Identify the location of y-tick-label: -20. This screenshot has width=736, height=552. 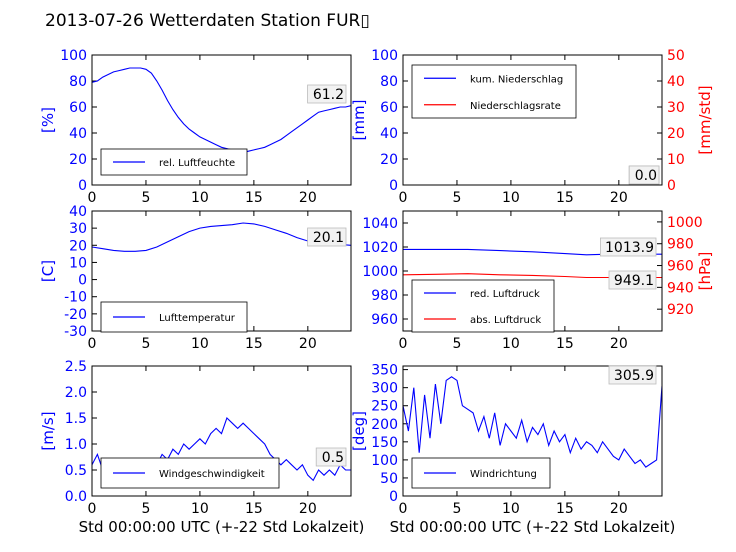
(75, 315).